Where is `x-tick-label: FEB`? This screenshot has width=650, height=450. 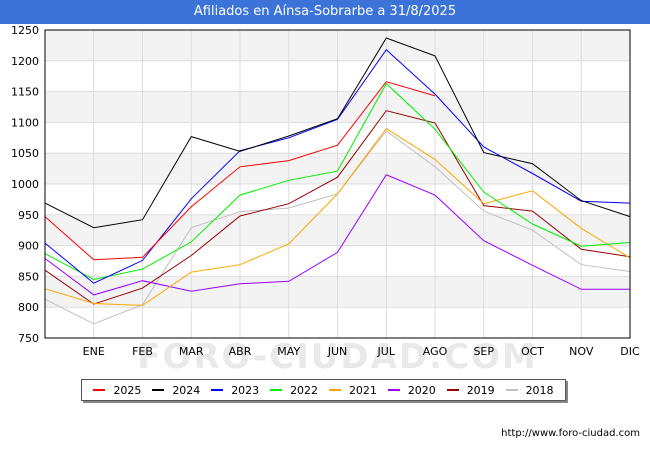 x-tick-label: FEB is located at coordinates (142, 351).